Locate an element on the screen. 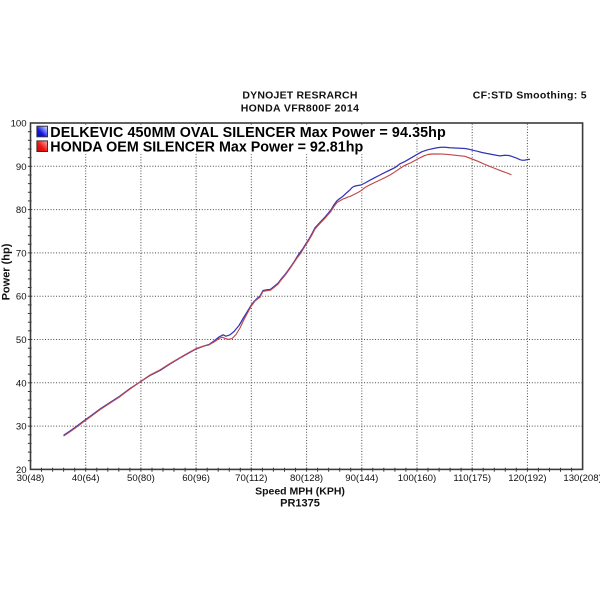 This screenshot has width=600, height=600. svg-text: Speed MPH (KPH) is located at coordinates (300, 492).